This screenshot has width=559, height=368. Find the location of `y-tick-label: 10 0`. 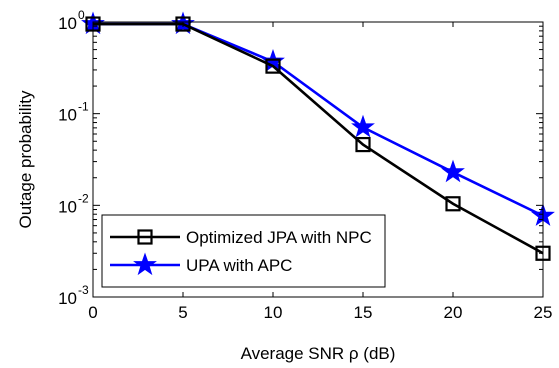

y-tick-label: 10 0 is located at coordinates (71, 20).